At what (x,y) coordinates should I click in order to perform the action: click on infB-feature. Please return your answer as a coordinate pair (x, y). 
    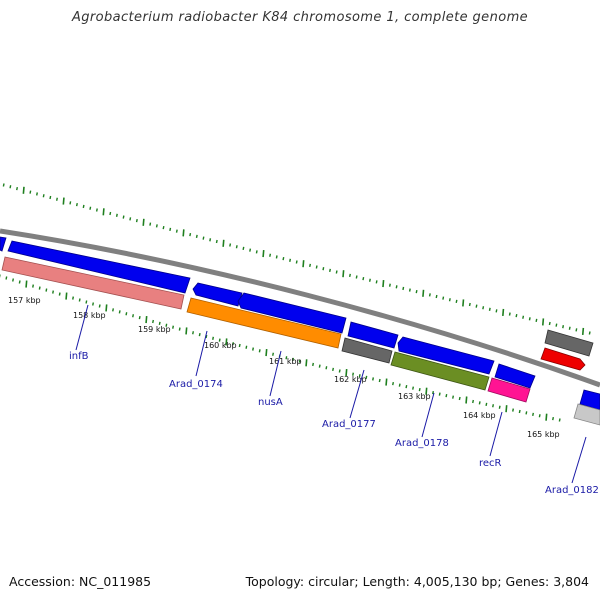
    Looking at the image, I should click on (93, 283).